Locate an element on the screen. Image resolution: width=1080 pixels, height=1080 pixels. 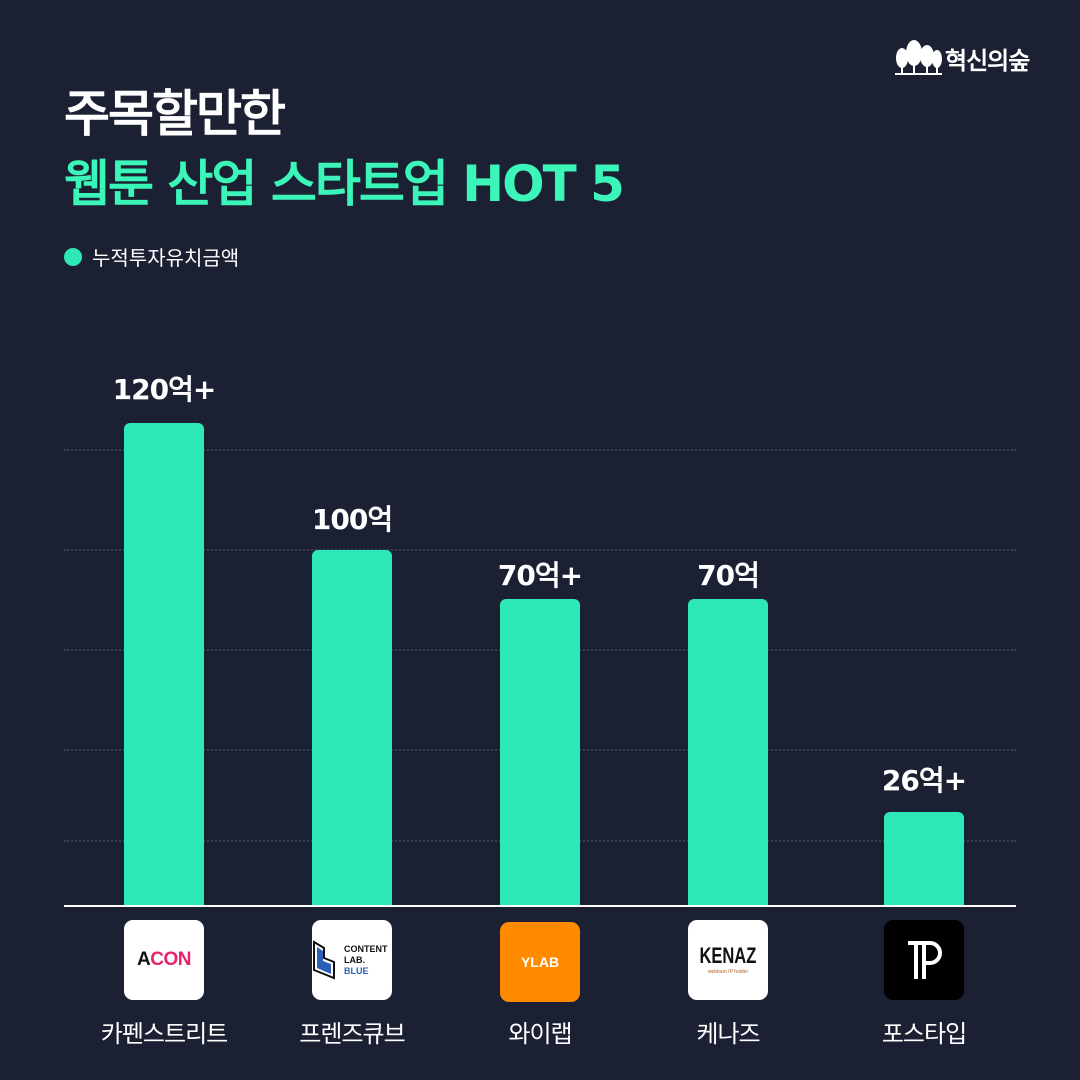
legend-label: 누적투자유치금액 is located at coordinates (166, 258).